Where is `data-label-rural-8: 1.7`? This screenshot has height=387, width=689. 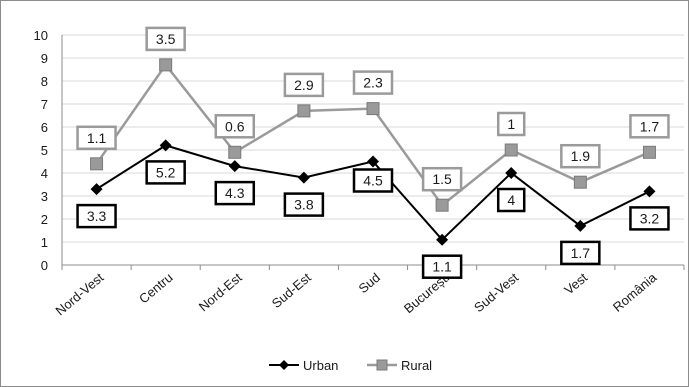 data-label-rural-8: 1.7 is located at coordinates (650, 126).